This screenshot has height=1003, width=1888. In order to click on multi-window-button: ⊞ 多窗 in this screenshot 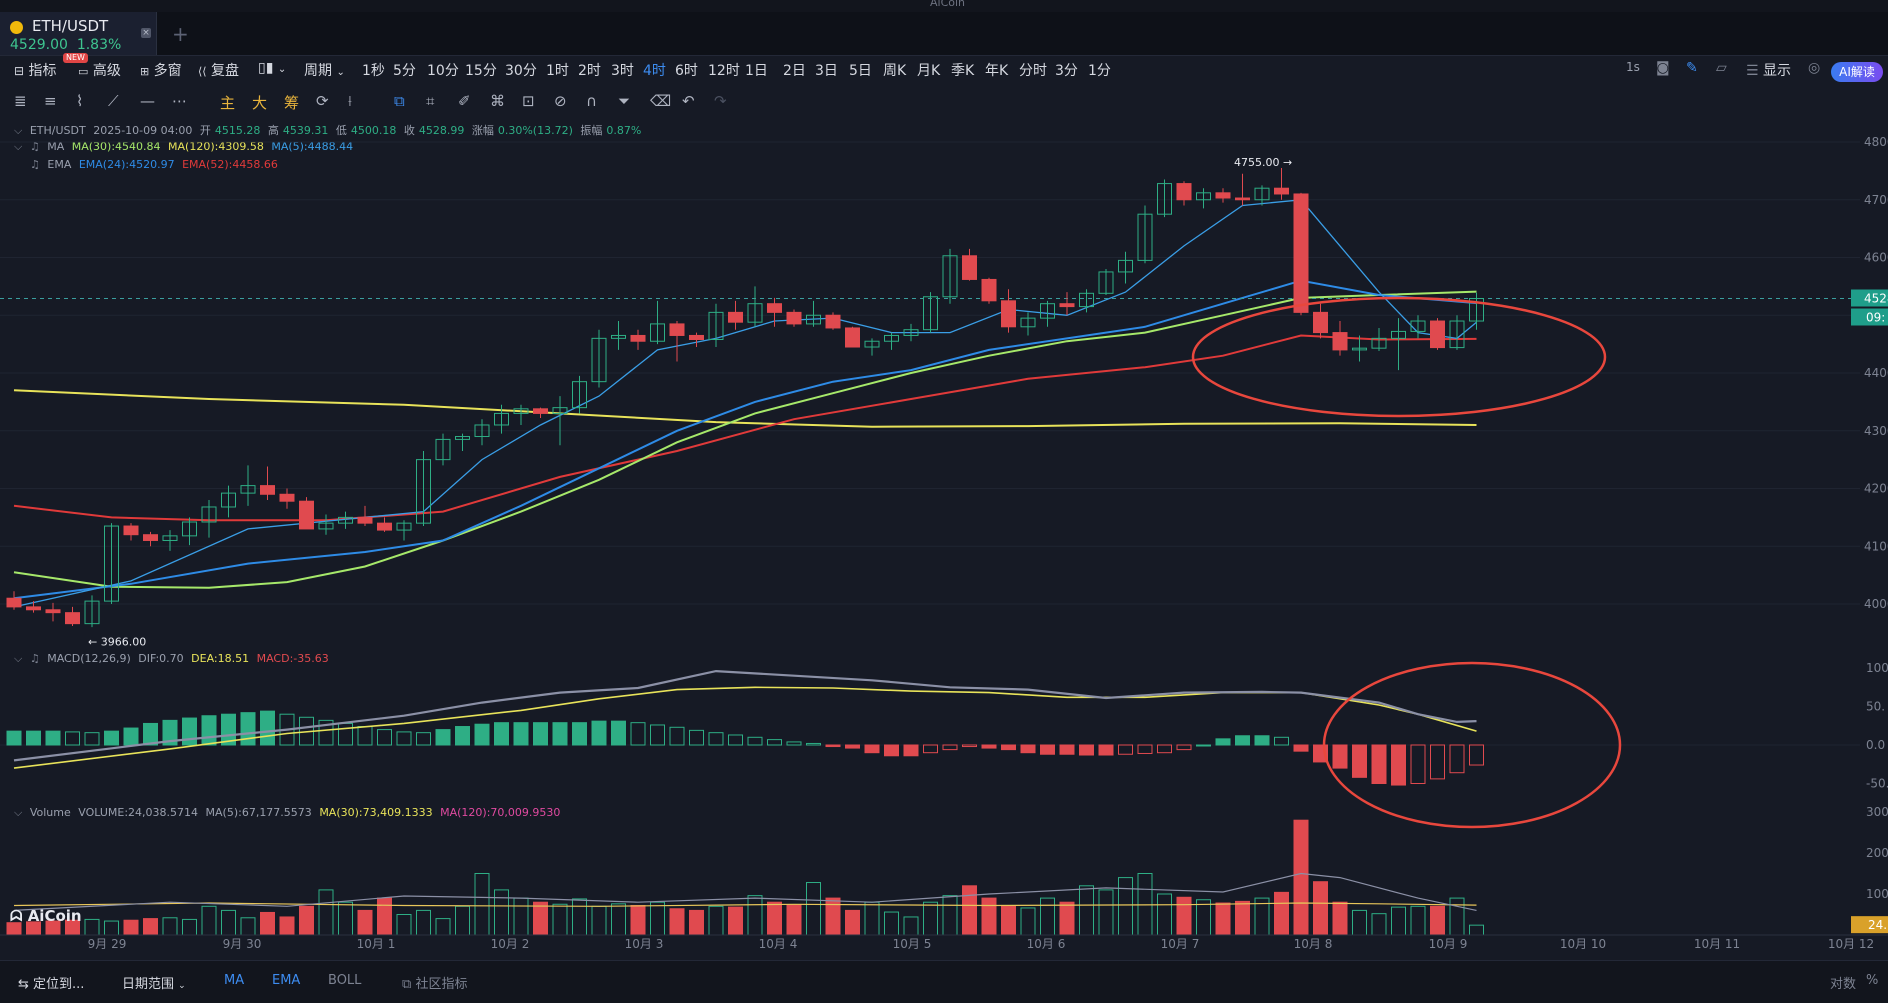, I will do `click(161, 71)`.